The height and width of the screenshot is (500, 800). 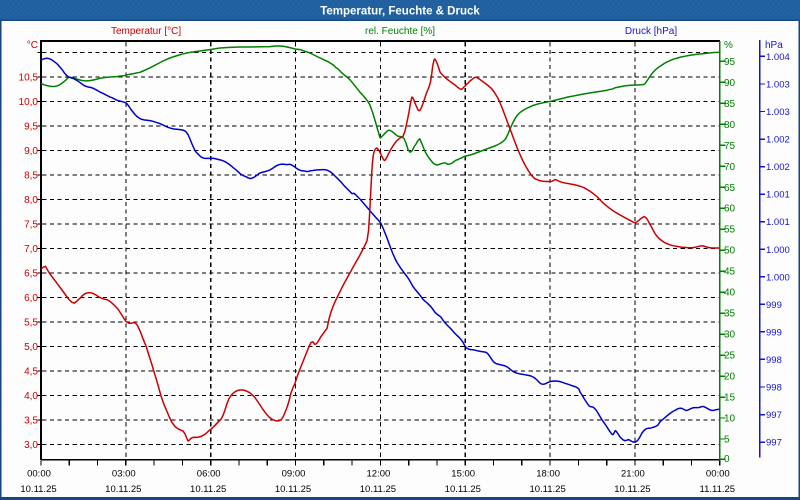 I want to click on svg-text: 9,0, so click(x=31, y=151).